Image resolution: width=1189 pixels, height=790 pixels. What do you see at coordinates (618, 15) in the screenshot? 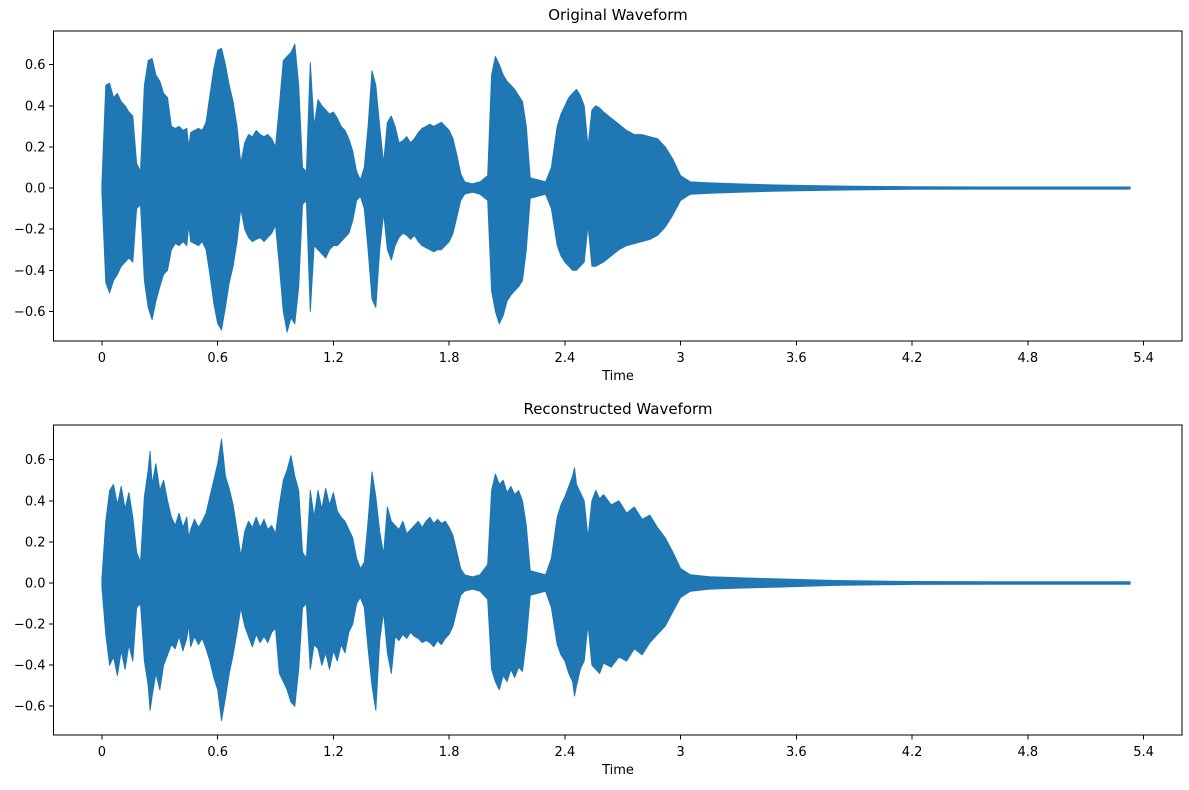
I see `plot-title-original: Original Waveform` at bounding box center [618, 15].